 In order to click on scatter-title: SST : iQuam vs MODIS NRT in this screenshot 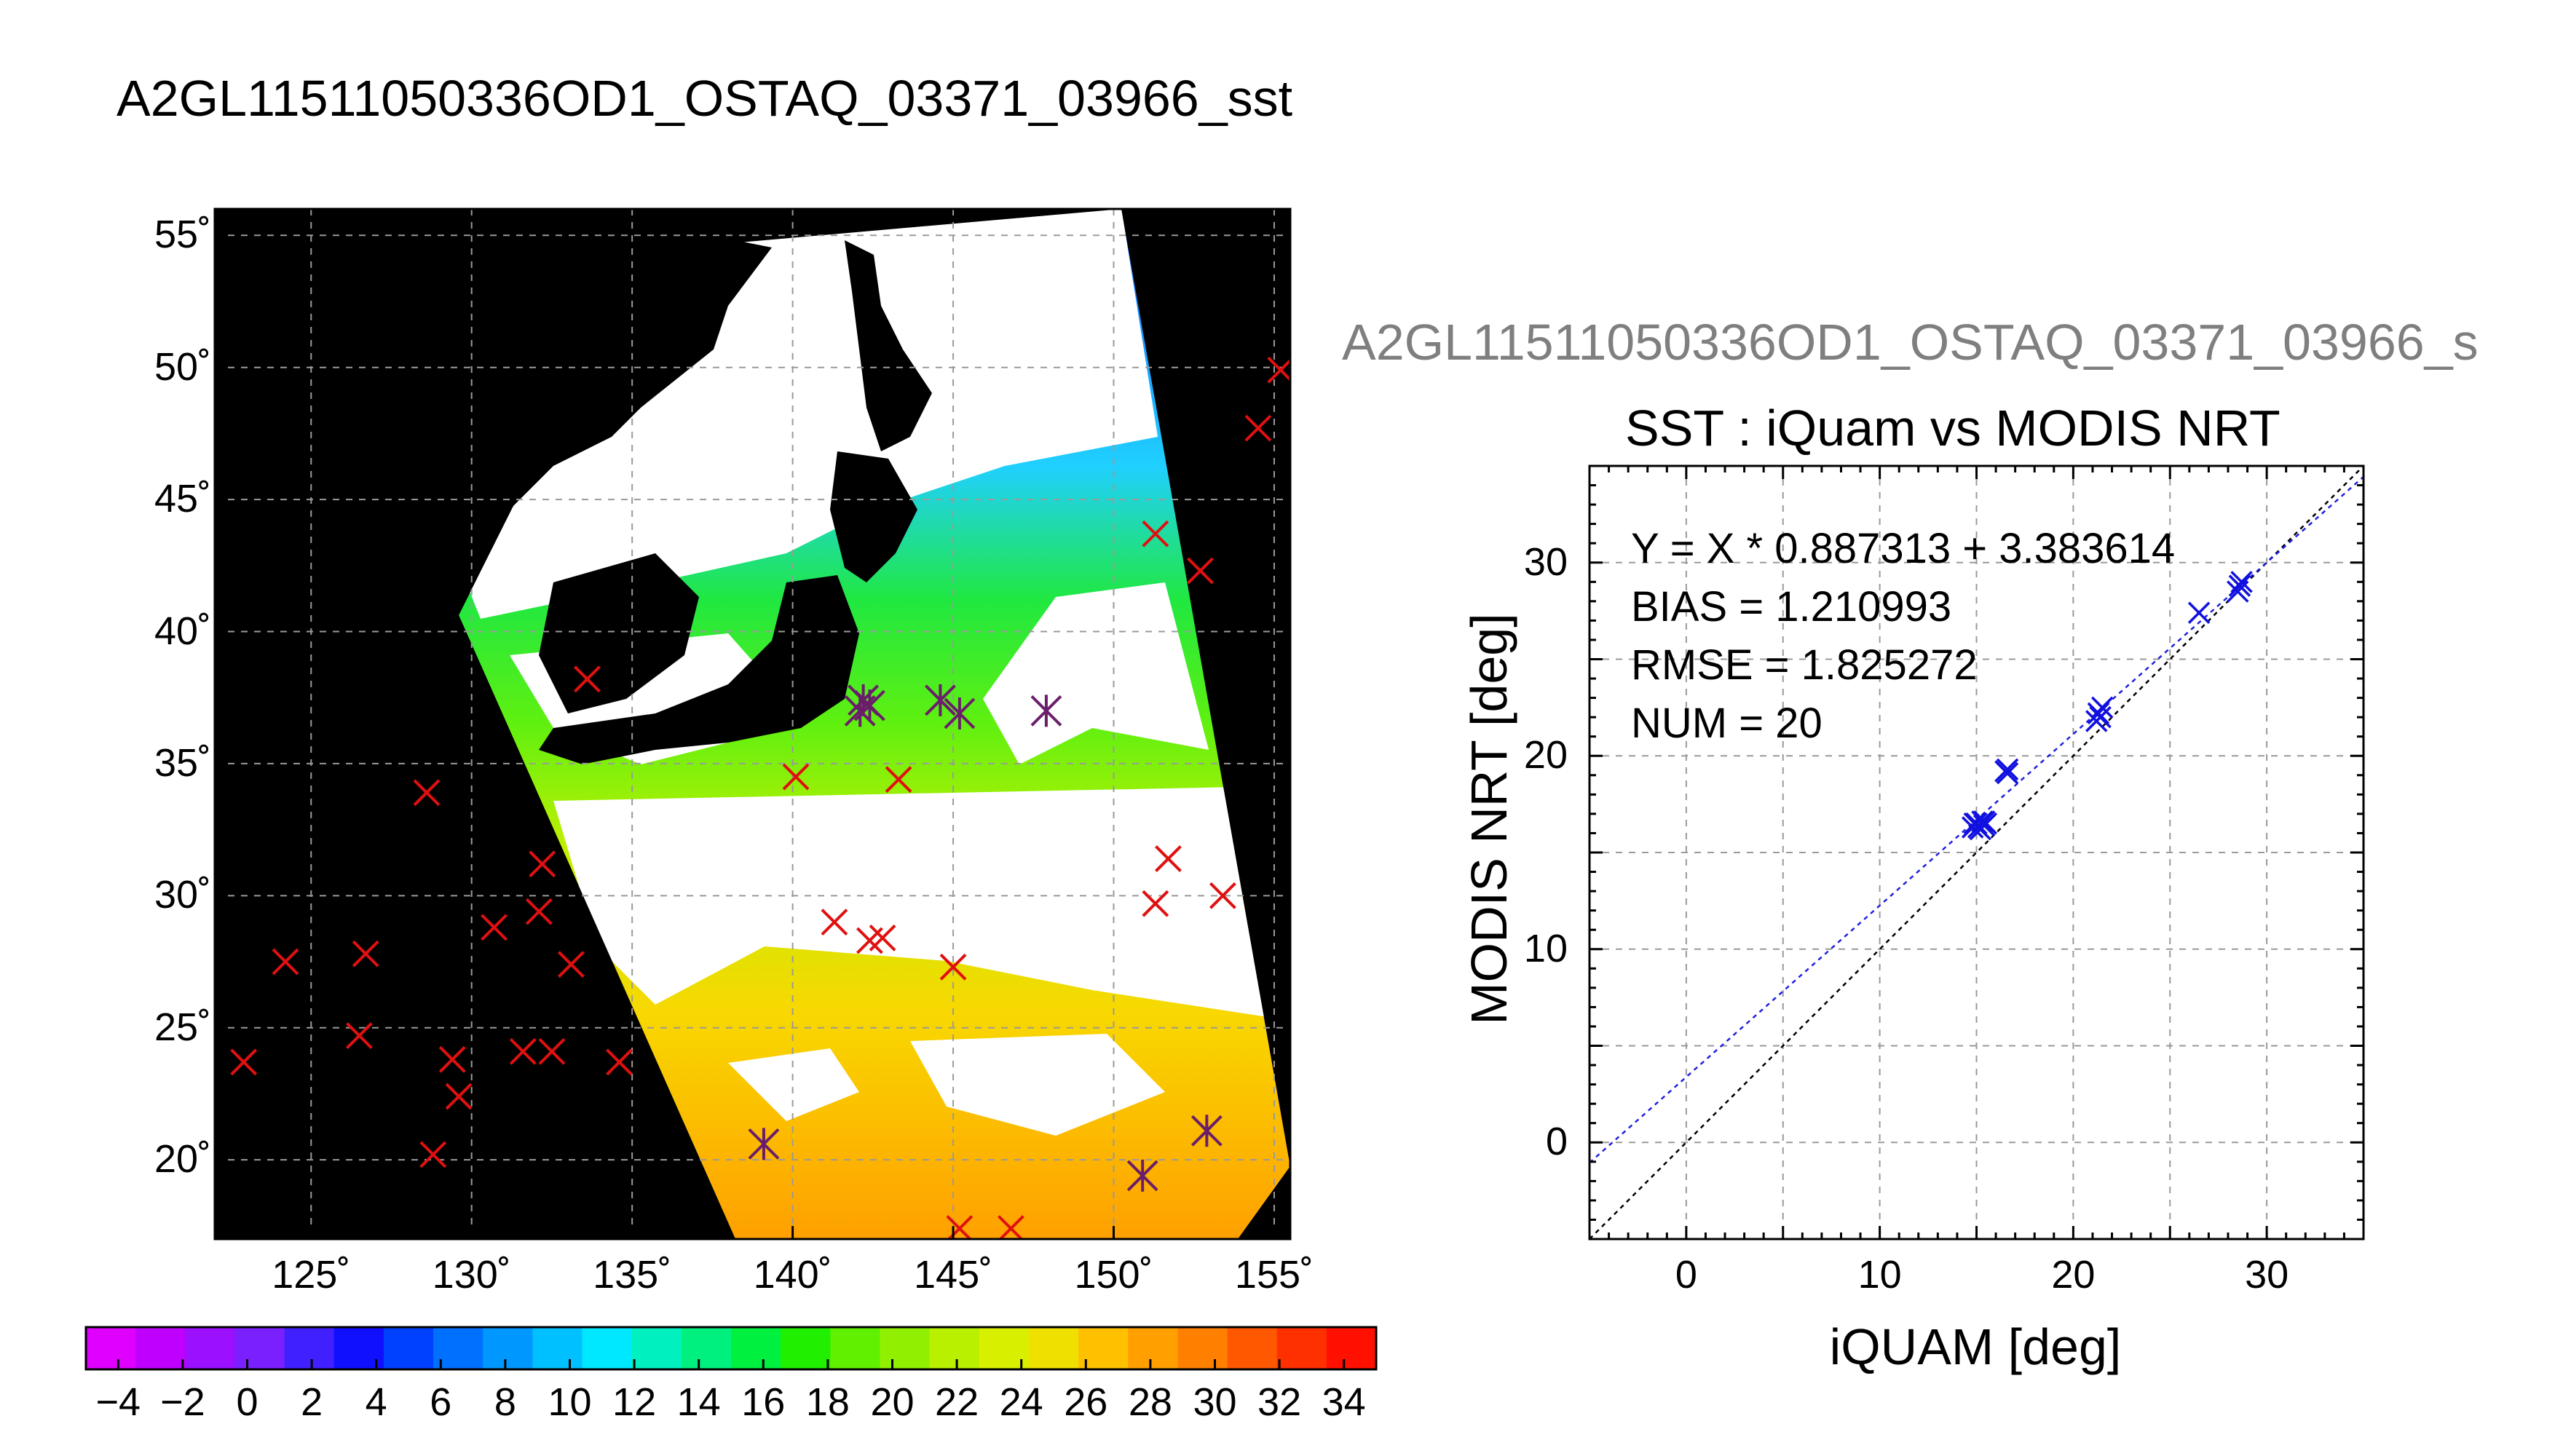, I will do `click(1952, 428)`.